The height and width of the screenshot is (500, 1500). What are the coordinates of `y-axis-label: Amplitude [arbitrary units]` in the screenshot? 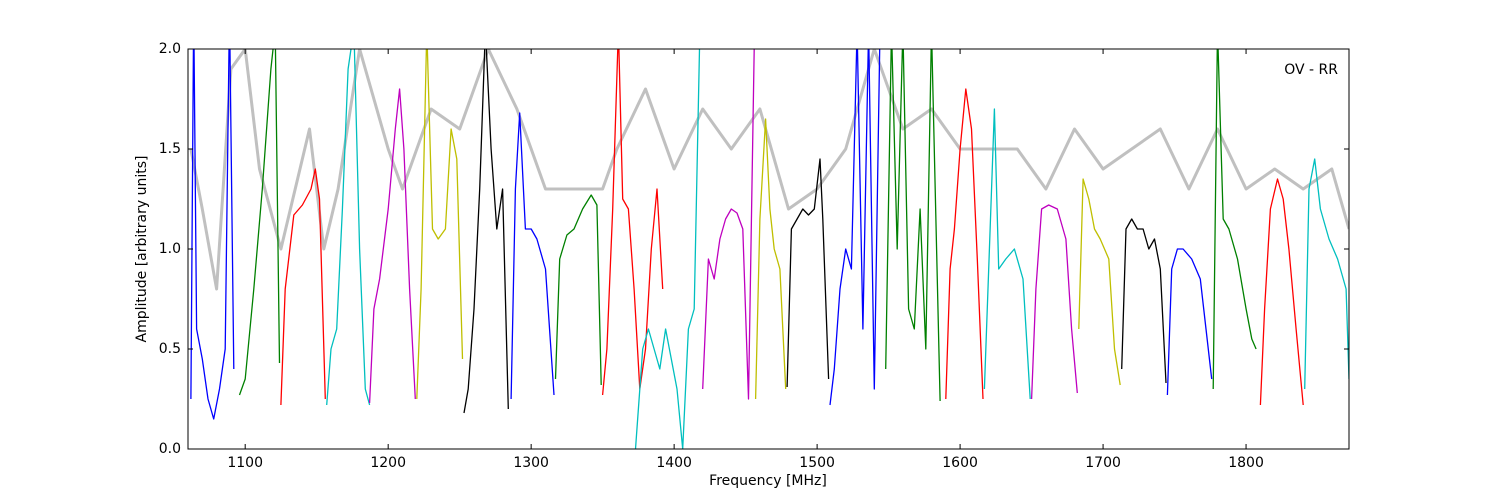 It's located at (142, 249).